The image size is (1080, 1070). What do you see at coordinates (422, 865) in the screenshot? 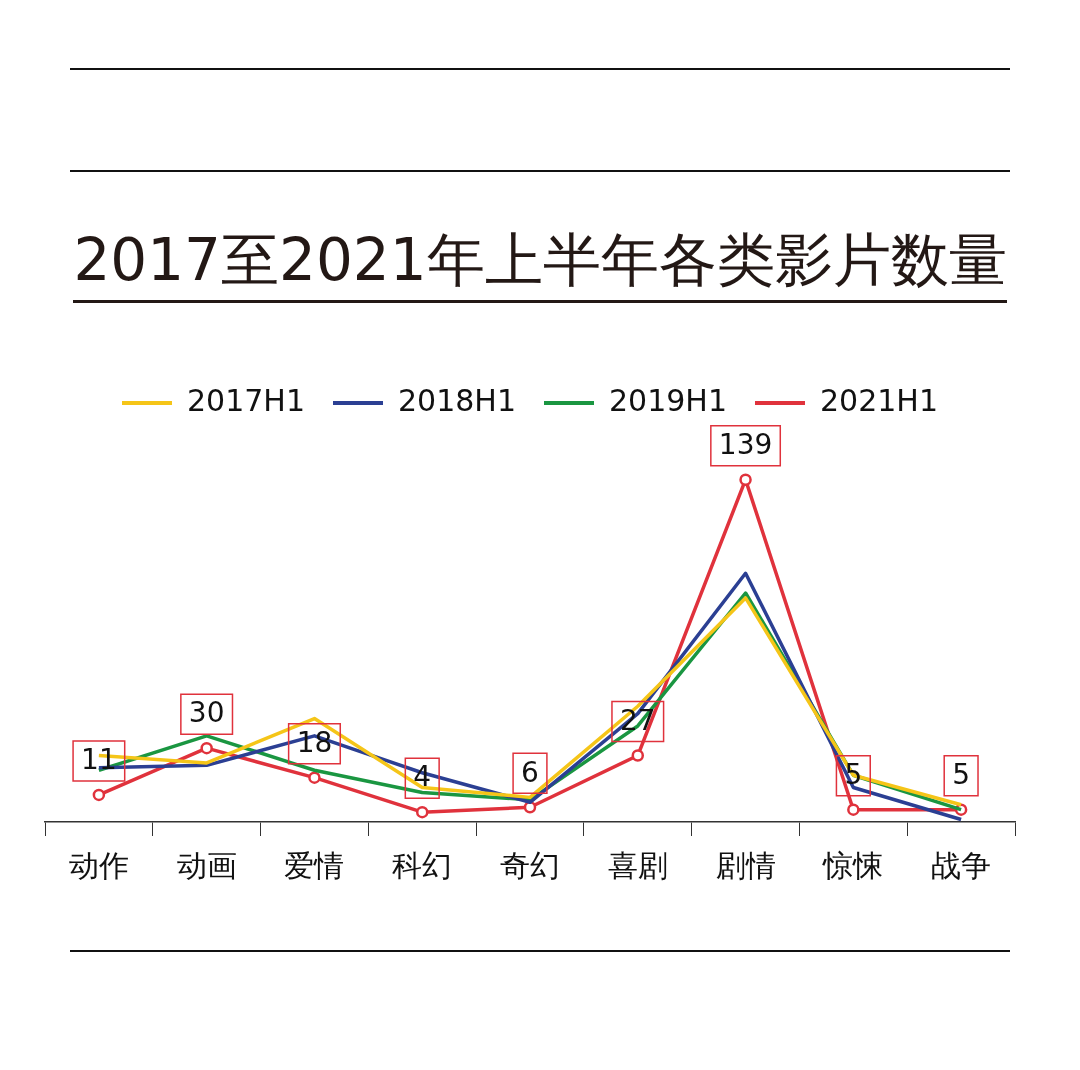
I see `x-tick-label: 科幻` at bounding box center [422, 865].